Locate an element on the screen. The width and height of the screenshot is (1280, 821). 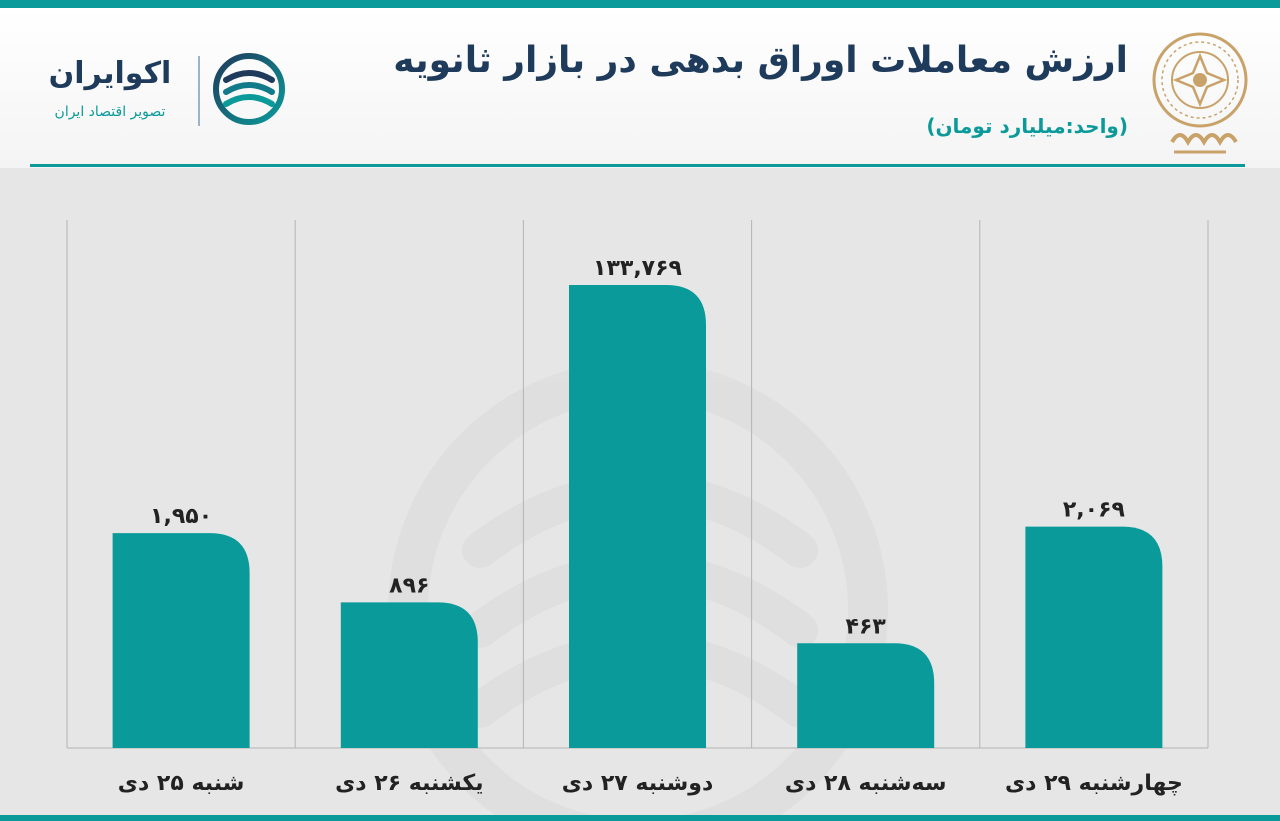
ecoiran-logo-icon is located at coordinates (249, 89).